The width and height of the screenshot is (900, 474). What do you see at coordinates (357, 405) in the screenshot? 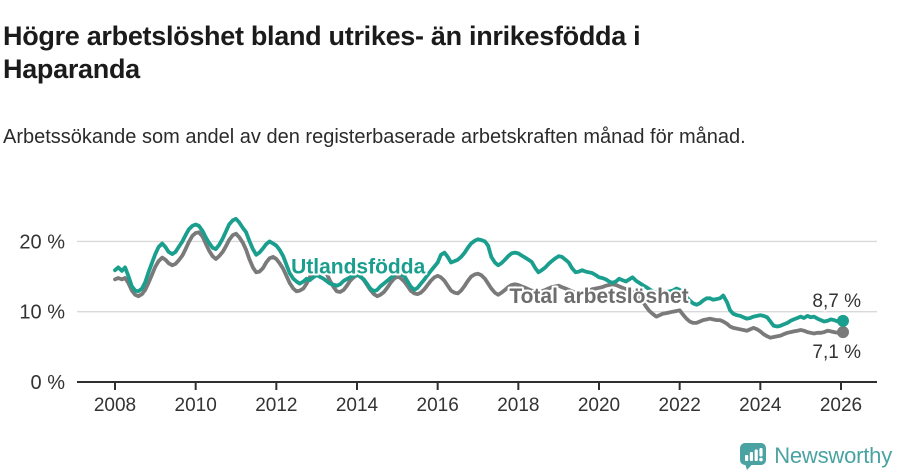
I see `x-tick-label: 2014` at bounding box center [357, 405].